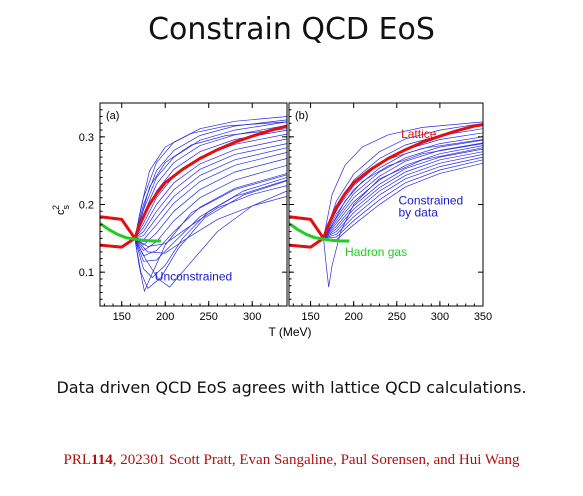 The height and width of the screenshot is (496, 583). What do you see at coordinates (431, 201) in the screenshot?
I see `annotation: Constrained` at bounding box center [431, 201].